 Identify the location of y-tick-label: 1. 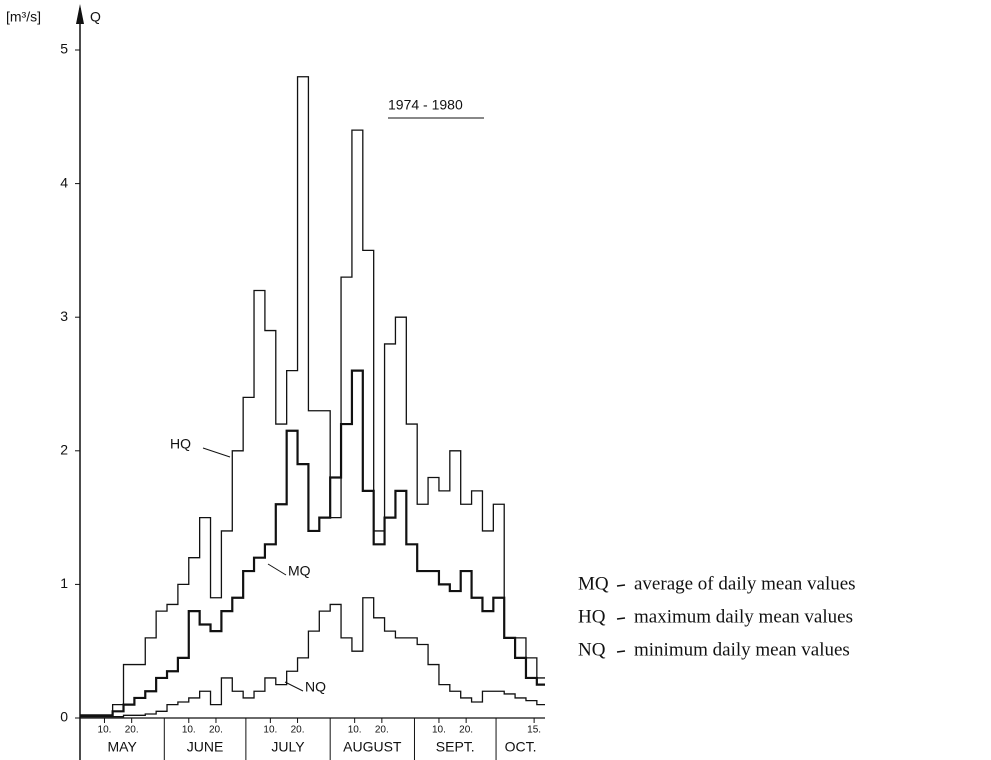
(64, 583).